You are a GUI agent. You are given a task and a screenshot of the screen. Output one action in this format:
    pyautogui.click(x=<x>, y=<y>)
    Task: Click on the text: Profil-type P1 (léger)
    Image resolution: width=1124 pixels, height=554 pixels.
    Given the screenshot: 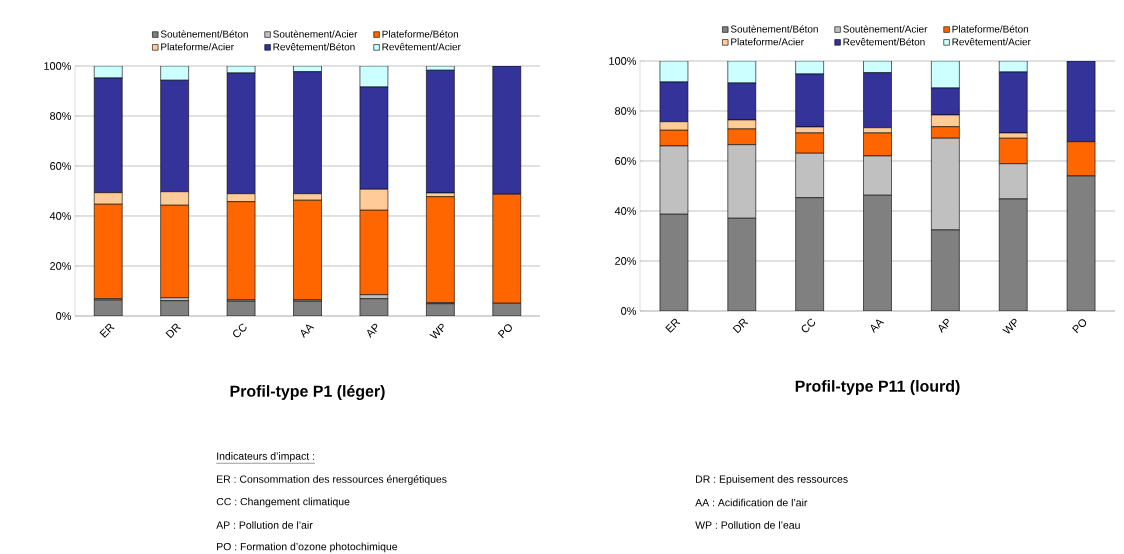 What is the action you would take?
    pyautogui.click(x=307, y=392)
    